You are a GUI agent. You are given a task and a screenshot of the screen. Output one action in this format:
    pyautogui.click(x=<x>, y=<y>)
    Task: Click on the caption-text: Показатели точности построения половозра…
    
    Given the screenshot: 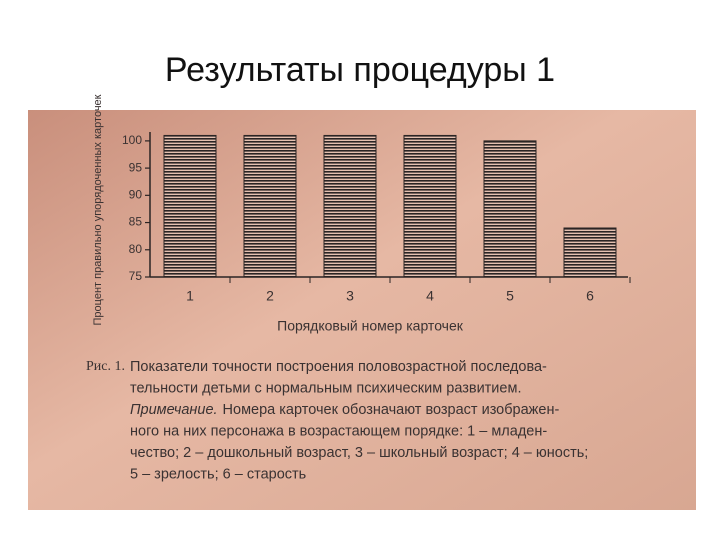 What is the action you would take?
    pyautogui.click(x=338, y=367)
    